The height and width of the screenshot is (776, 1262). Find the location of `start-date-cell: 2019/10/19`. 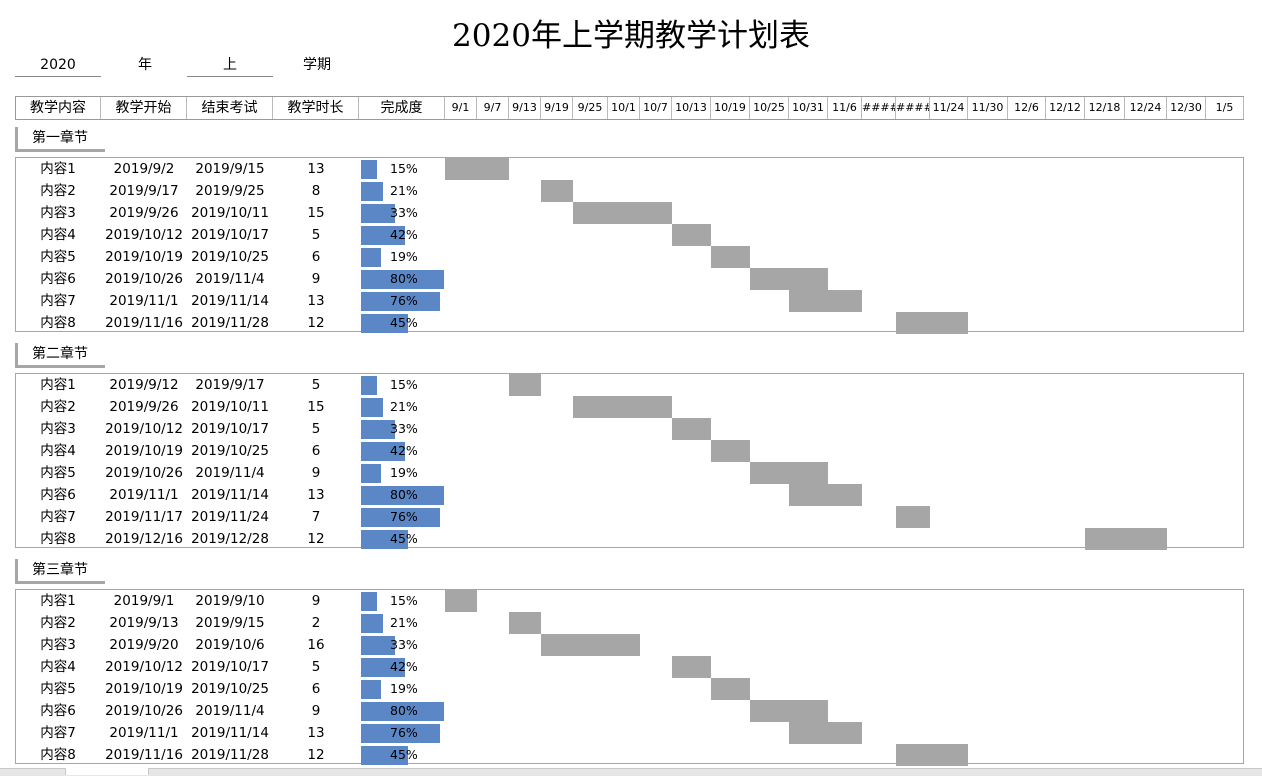

start-date-cell: 2019/10/19 is located at coordinates (144, 451).